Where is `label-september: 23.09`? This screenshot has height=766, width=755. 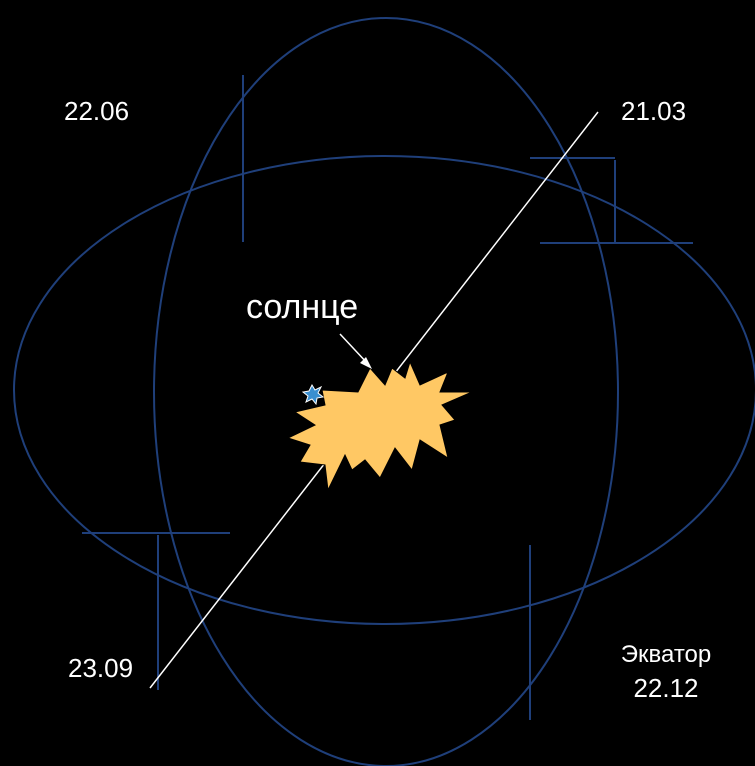
label-september: 23.09 is located at coordinates (100, 668).